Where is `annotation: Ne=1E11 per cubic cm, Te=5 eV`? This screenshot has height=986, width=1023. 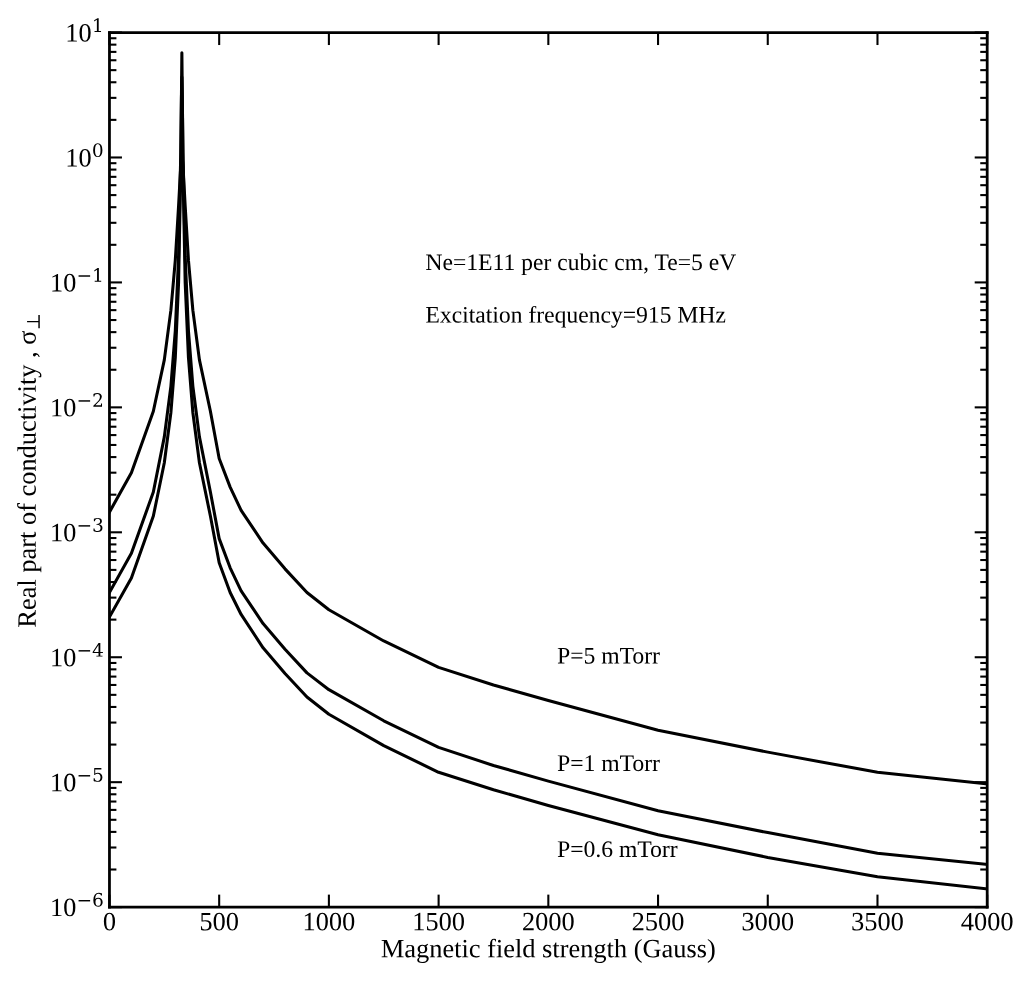
annotation: Ne=1E11 per cubic cm, Te=5 eV is located at coordinates (581, 264).